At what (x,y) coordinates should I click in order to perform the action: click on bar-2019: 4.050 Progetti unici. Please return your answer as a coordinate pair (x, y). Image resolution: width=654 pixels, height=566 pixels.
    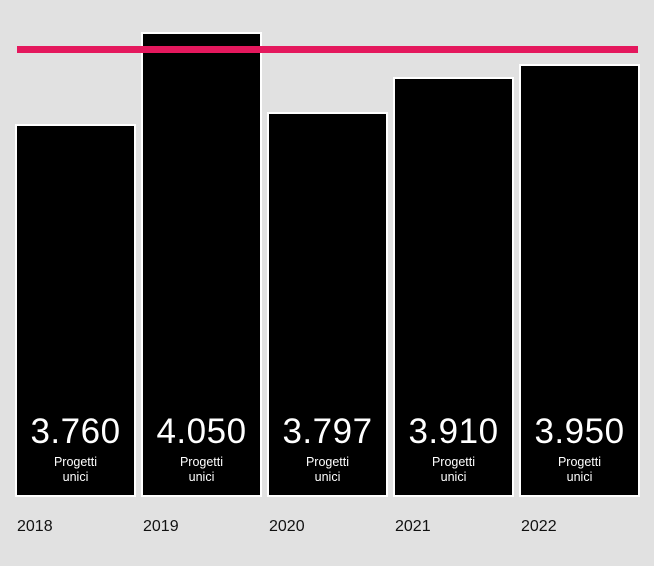
    Looking at the image, I should click on (201, 264).